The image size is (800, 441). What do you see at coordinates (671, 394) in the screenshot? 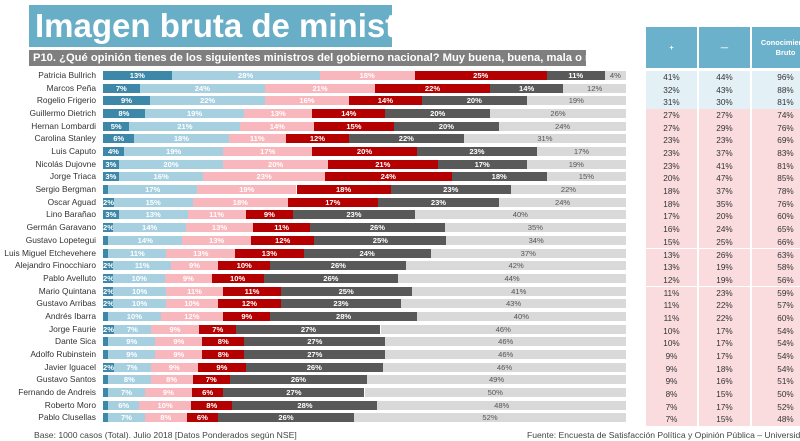
I see `table-cell-positive: 8%` at bounding box center [671, 394].